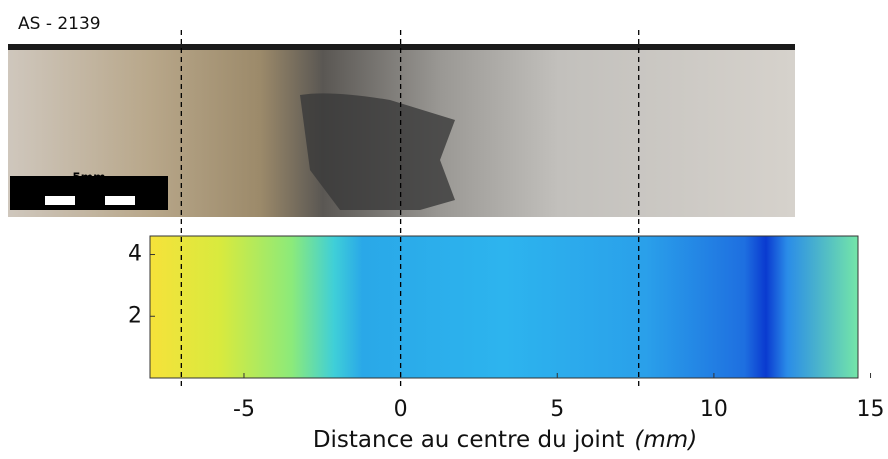 Image resolution: width=888 pixels, height=459 pixels. I want to click on title: AS - 2139, so click(59, 24).